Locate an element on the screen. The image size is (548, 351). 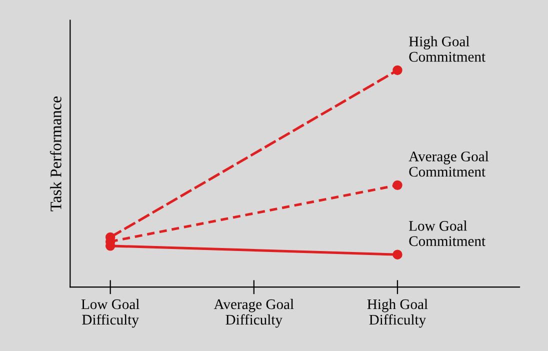
x-tick-label: High Goal Difficulty is located at coordinates (397, 313).